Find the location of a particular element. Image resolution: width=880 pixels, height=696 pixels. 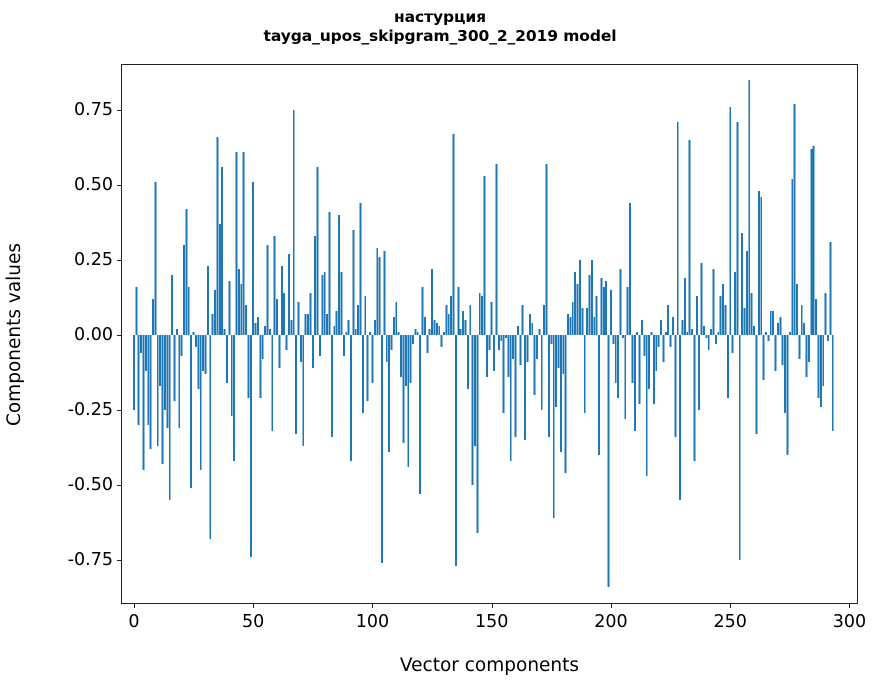

y-axis-tick-label: -0.25 is located at coordinates (90, 410).